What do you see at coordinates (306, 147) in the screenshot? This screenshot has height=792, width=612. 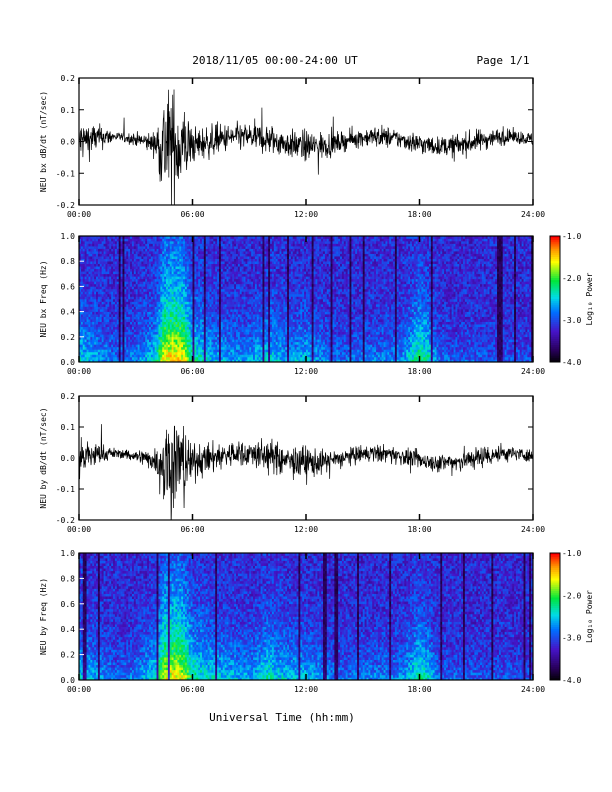 I see `series-trace` at bounding box center [306, 147].